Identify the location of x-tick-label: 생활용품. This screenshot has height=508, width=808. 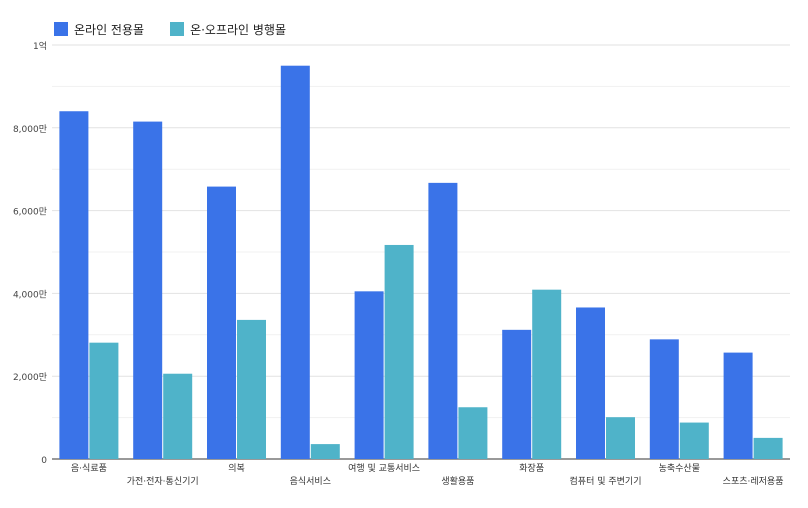
(457, 481).